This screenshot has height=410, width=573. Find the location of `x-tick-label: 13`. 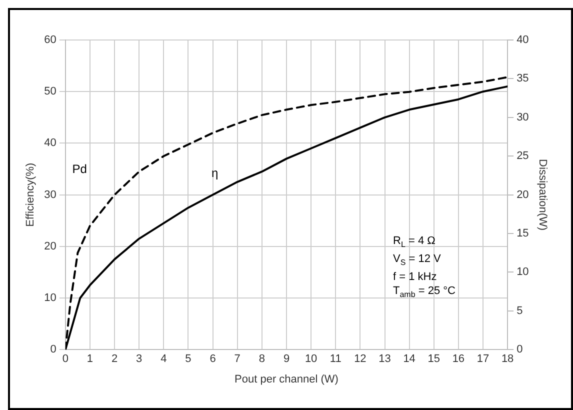

x-tick-label: 13 is located at coordinates (384, 359).